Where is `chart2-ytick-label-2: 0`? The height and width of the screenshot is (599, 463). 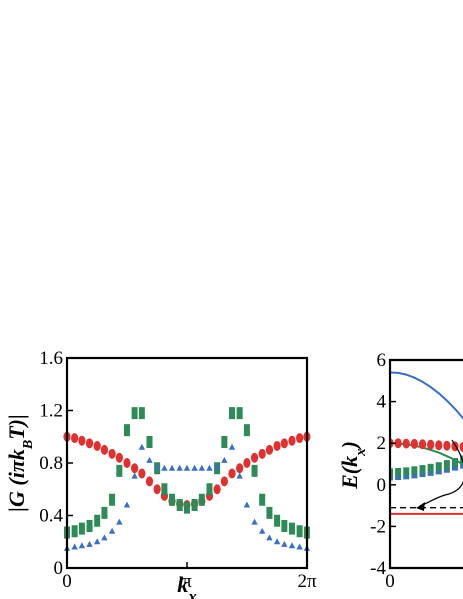 chart2-ytick-label-2: 0 is located at coordinates (382, 485).